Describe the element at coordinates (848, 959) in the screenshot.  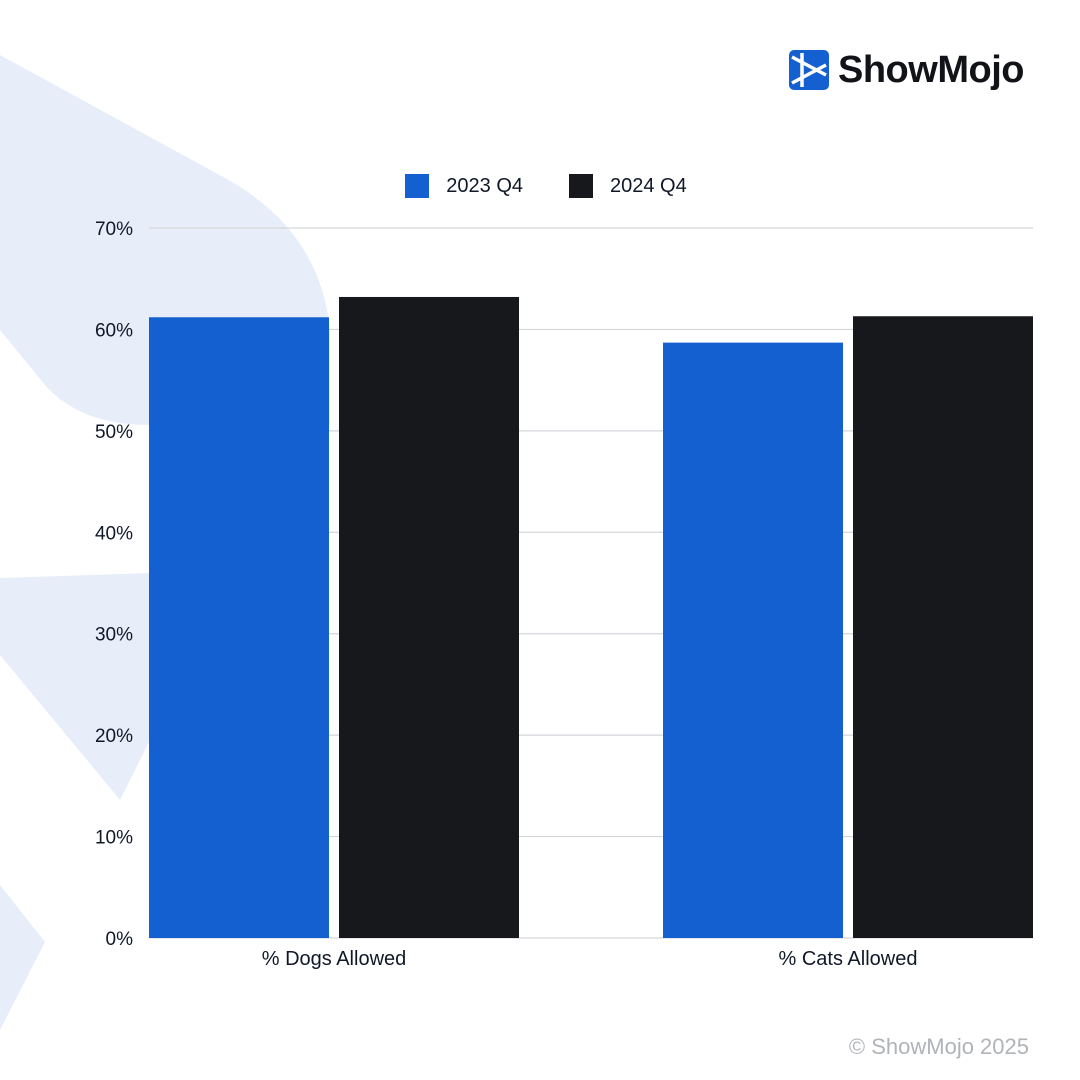
I see `x-tick-label: % Cats Allowed` at that location.